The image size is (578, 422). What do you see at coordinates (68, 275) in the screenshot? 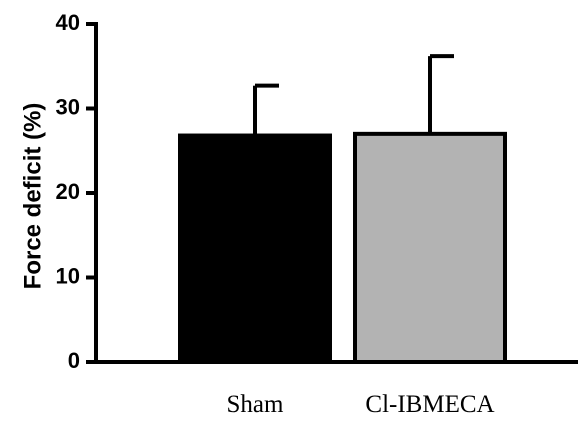
I see `y-tick-label: 10` at bounding box center [68, 275].